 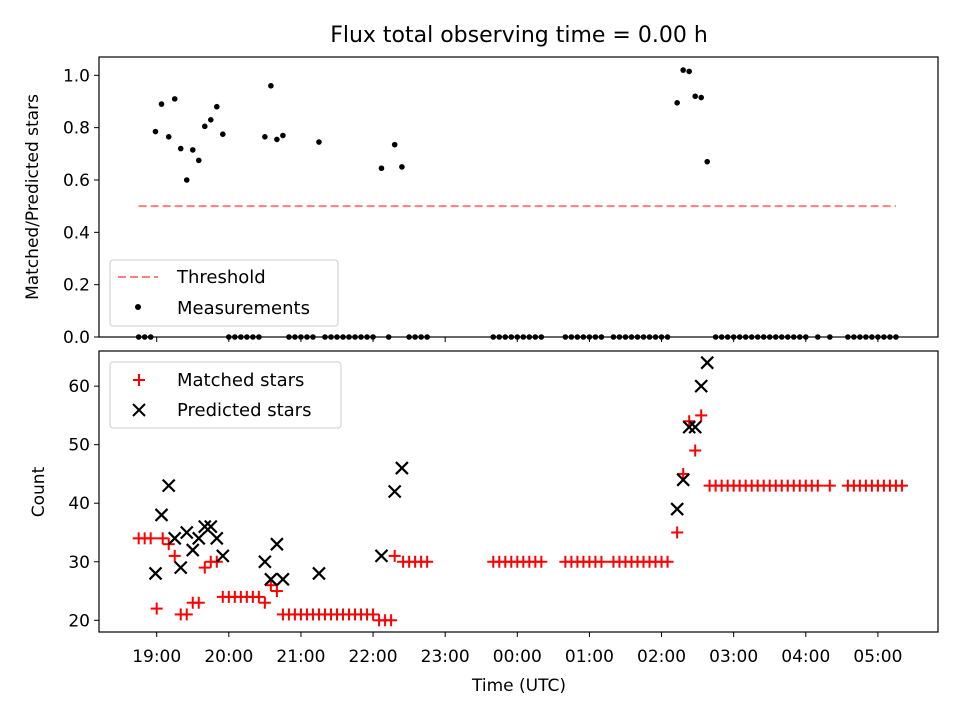 I want to click on x-tick-label: 04:00, so click(x=805, y=657).